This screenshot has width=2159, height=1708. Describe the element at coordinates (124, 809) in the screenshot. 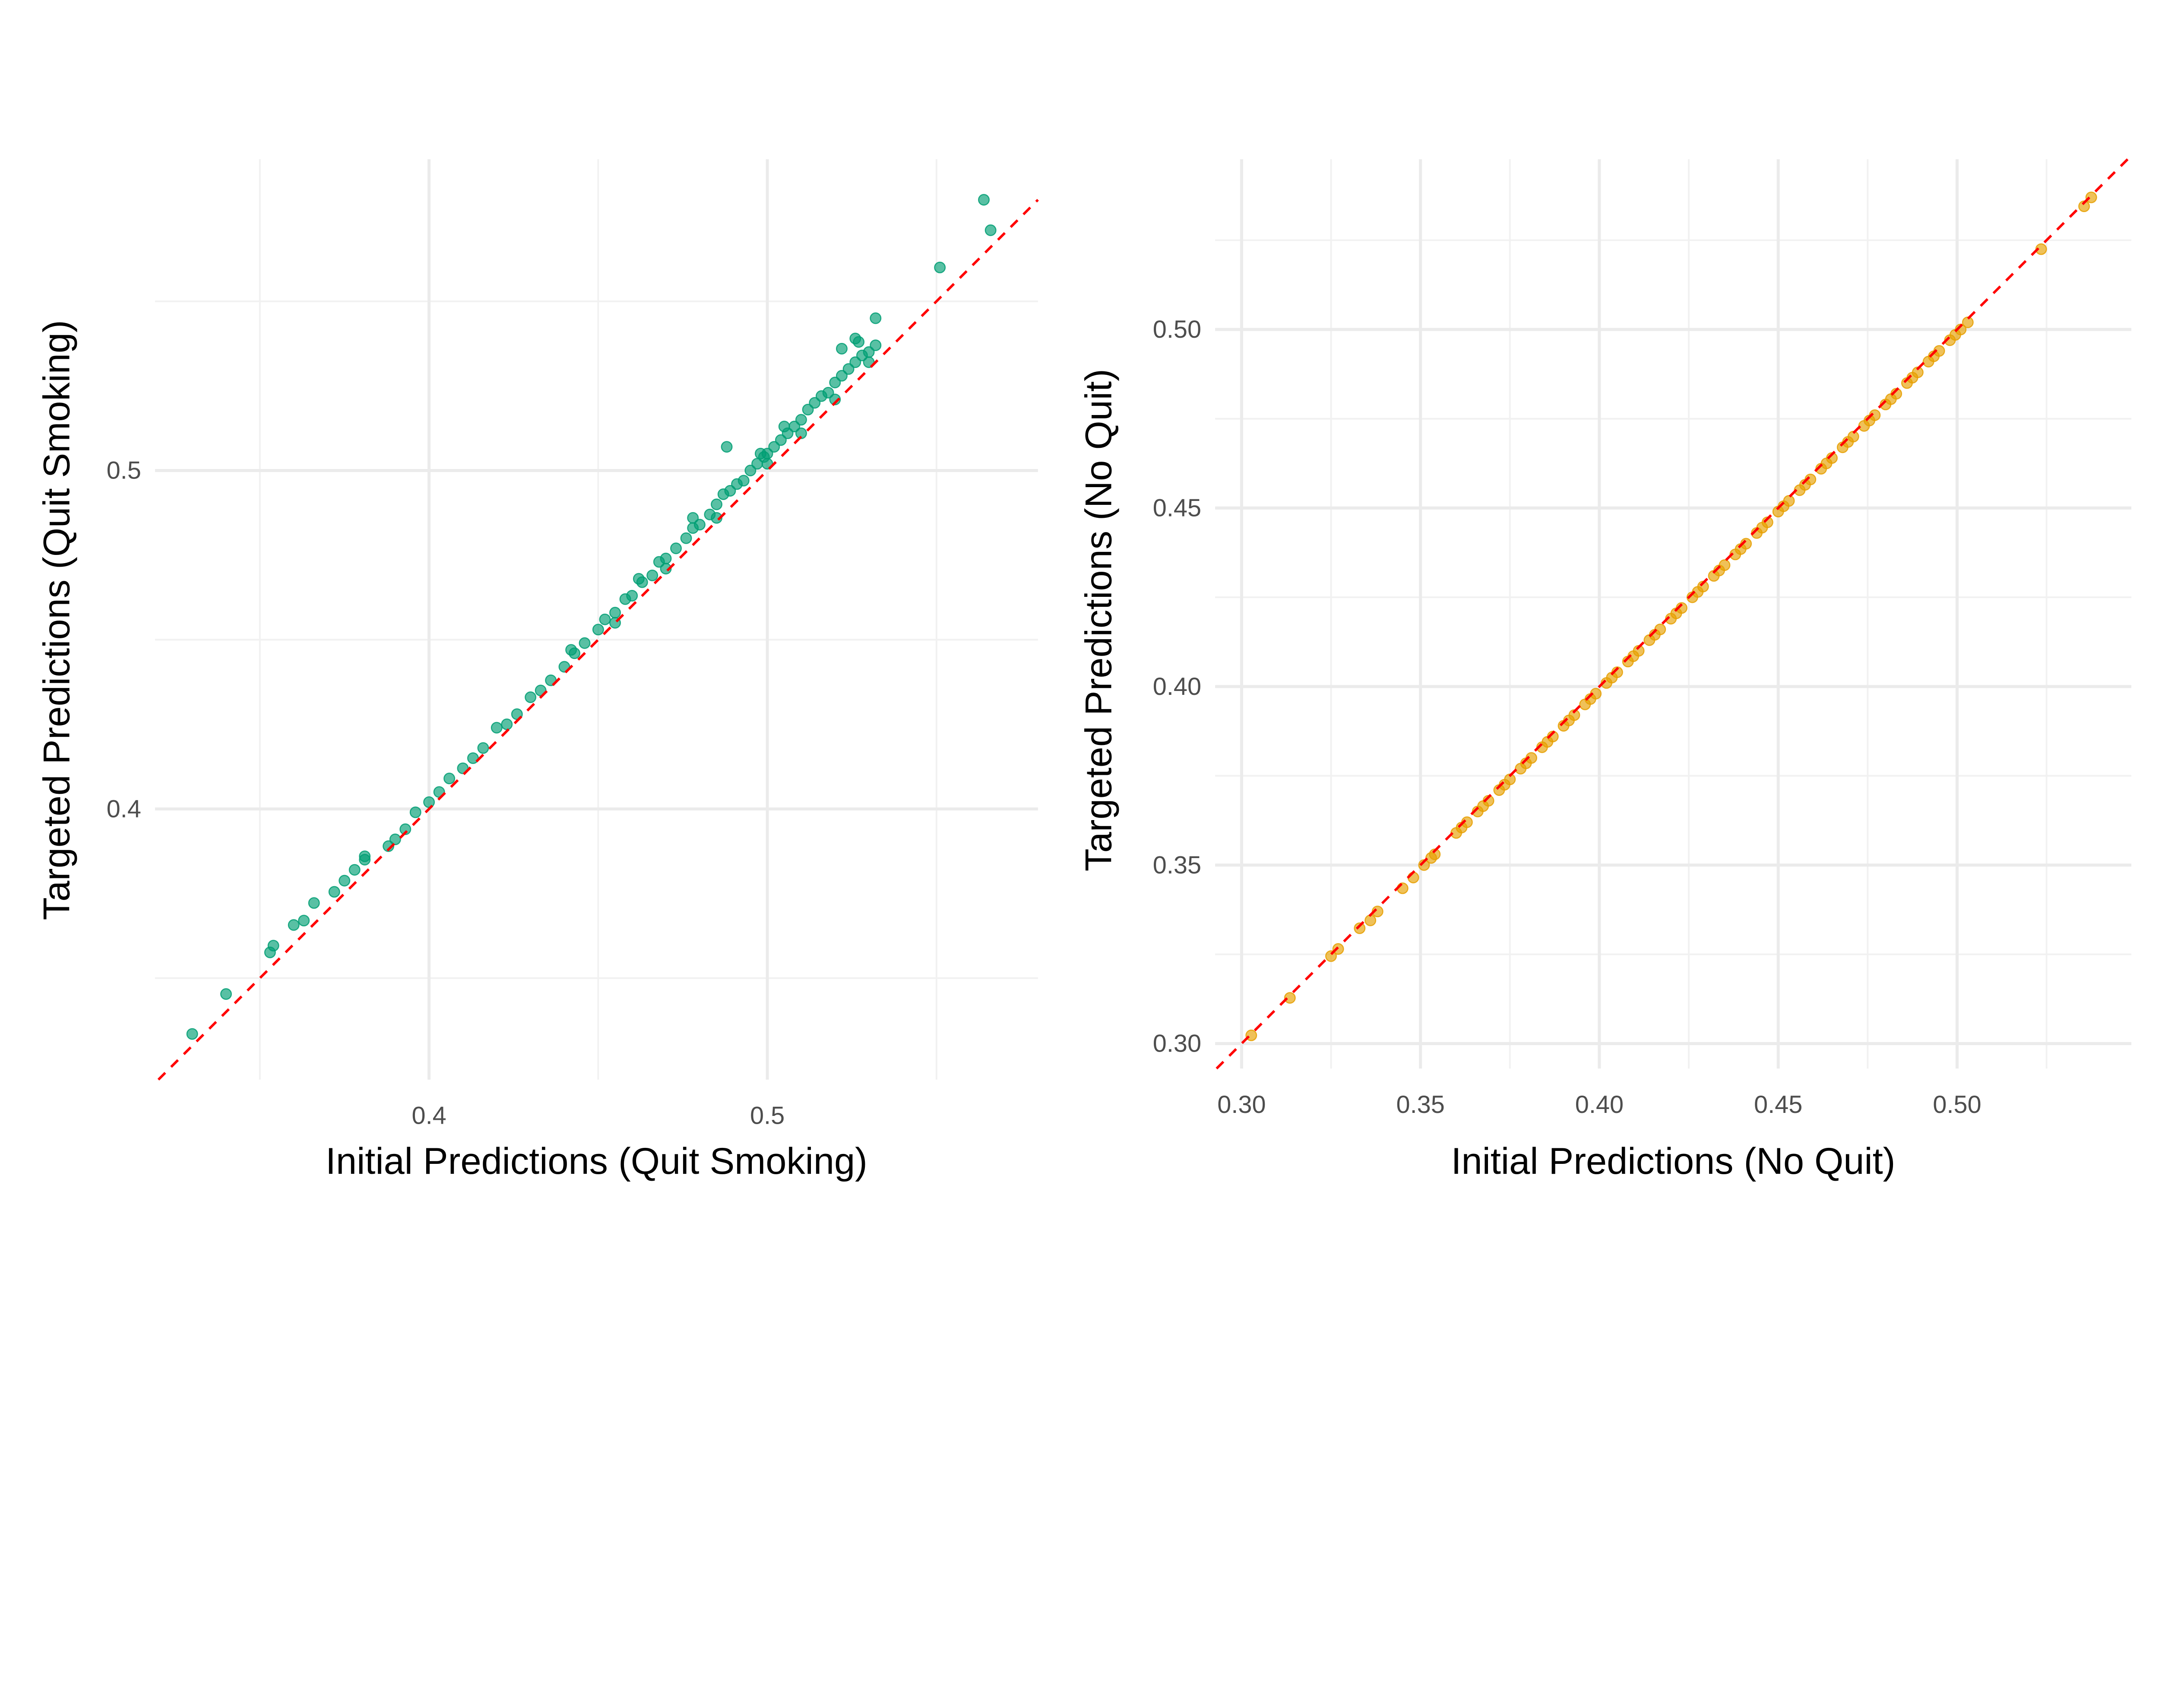

I see `y-tick-label: 0.4` at that location.